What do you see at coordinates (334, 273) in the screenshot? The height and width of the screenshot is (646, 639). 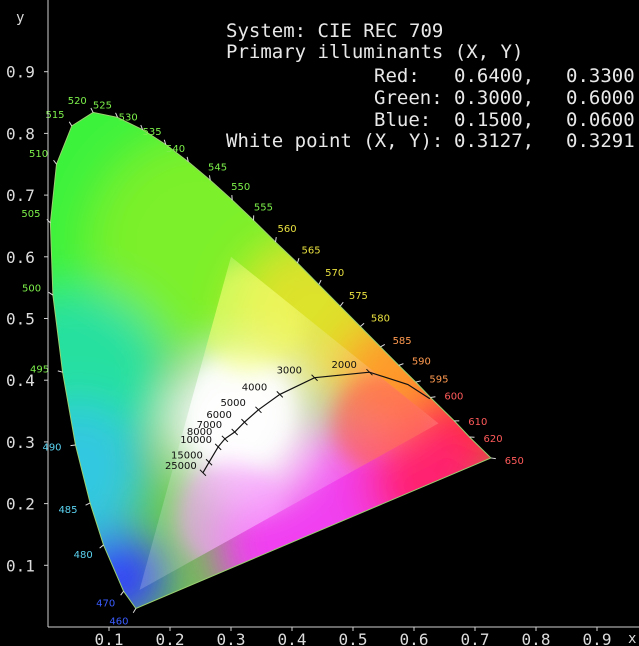 I see `wavelength-label: 570` at bounding box center [334, 273].